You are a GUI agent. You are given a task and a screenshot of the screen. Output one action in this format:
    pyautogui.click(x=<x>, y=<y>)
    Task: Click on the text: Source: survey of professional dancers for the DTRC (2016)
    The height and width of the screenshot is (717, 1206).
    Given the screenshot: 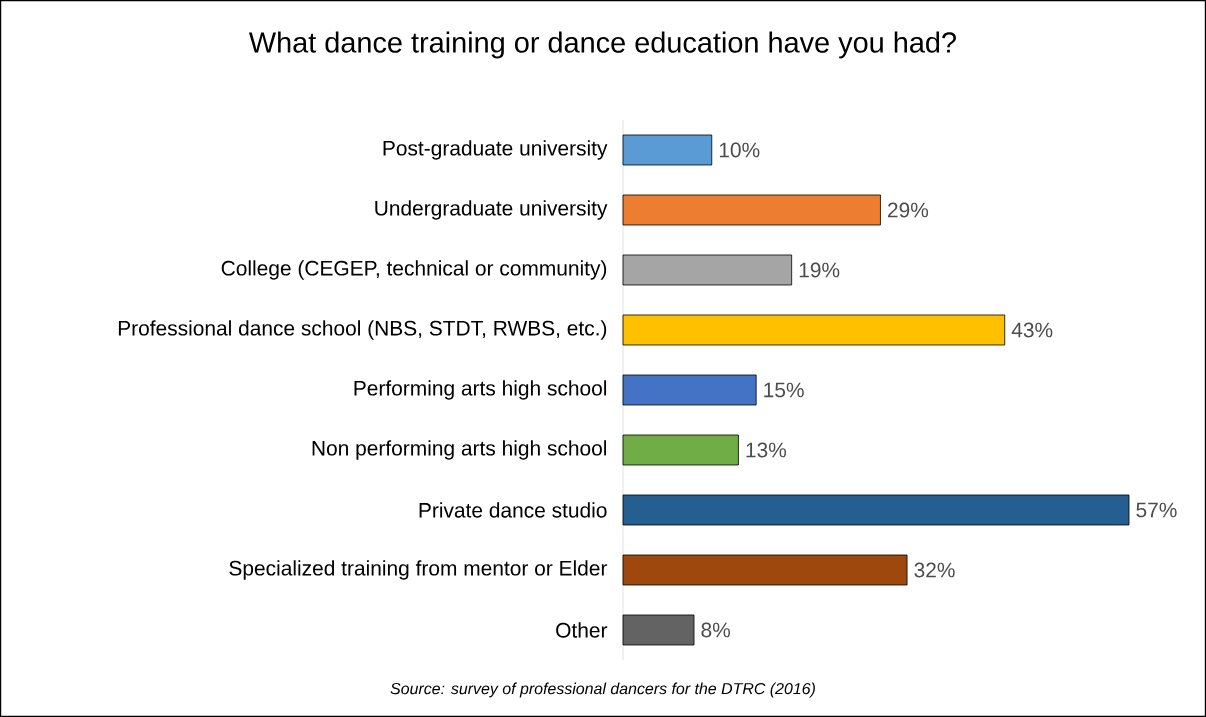 What is the action you would take?
    pyautogui.click(x=602, y=690)
    